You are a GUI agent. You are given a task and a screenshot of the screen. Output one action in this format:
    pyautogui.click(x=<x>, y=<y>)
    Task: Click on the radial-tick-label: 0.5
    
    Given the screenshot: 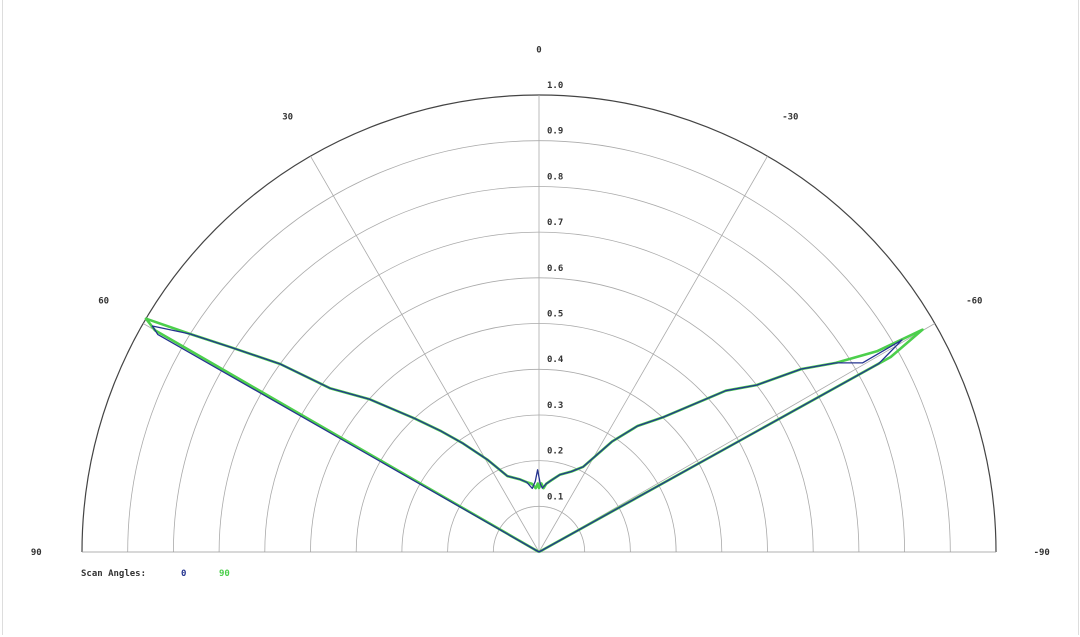 What is the action you would take?
    pyautogui.click(x=555, y=315)
    